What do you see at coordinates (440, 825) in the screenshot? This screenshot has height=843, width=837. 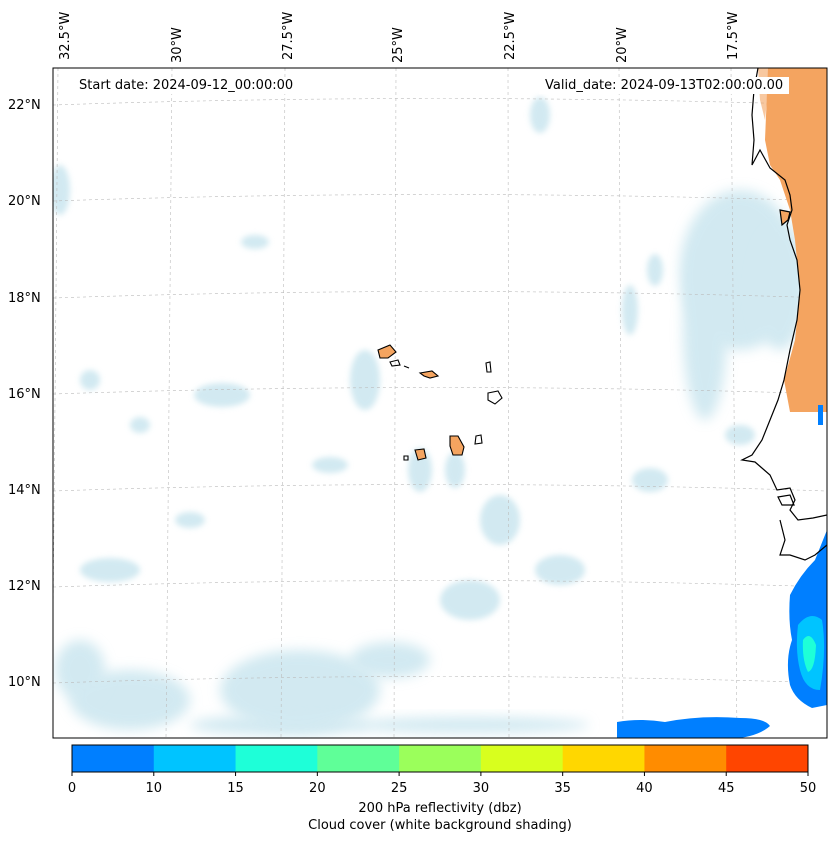 I see `colorbar-sublabel: Cloud cover (white background shading)` at bounding box center [440, 825].